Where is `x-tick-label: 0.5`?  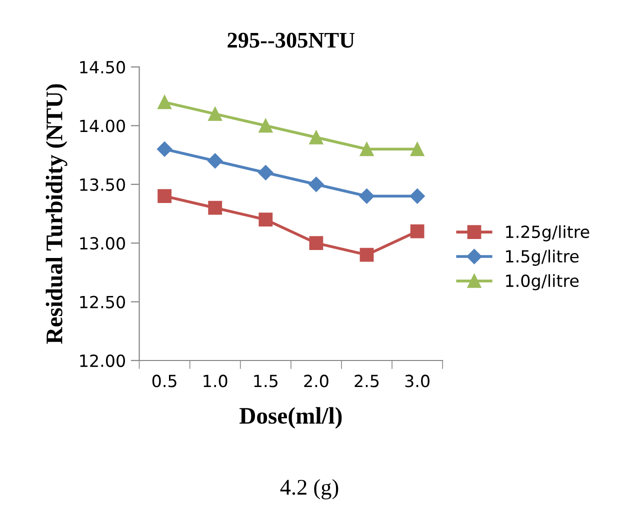
x-tick-label: 0.5 is located at coordinates (164, 381).